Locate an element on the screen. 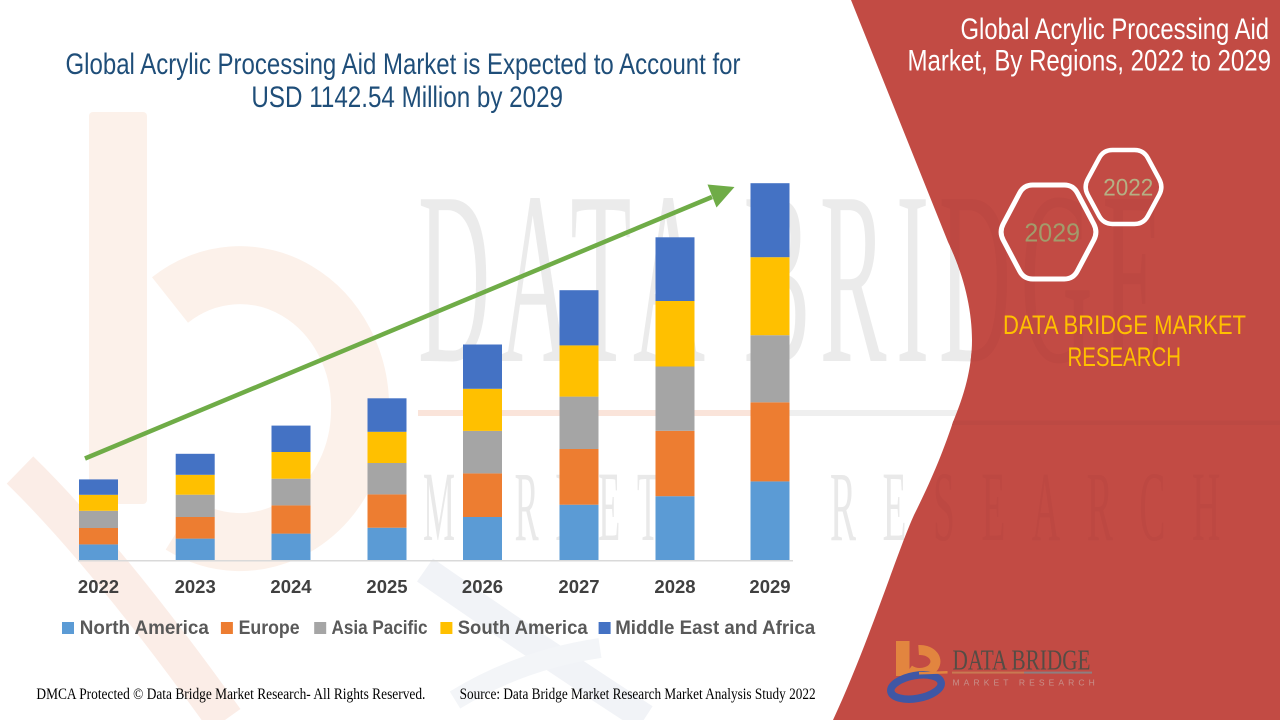  svg-text: 2027 is located at coordinates (578, 586).